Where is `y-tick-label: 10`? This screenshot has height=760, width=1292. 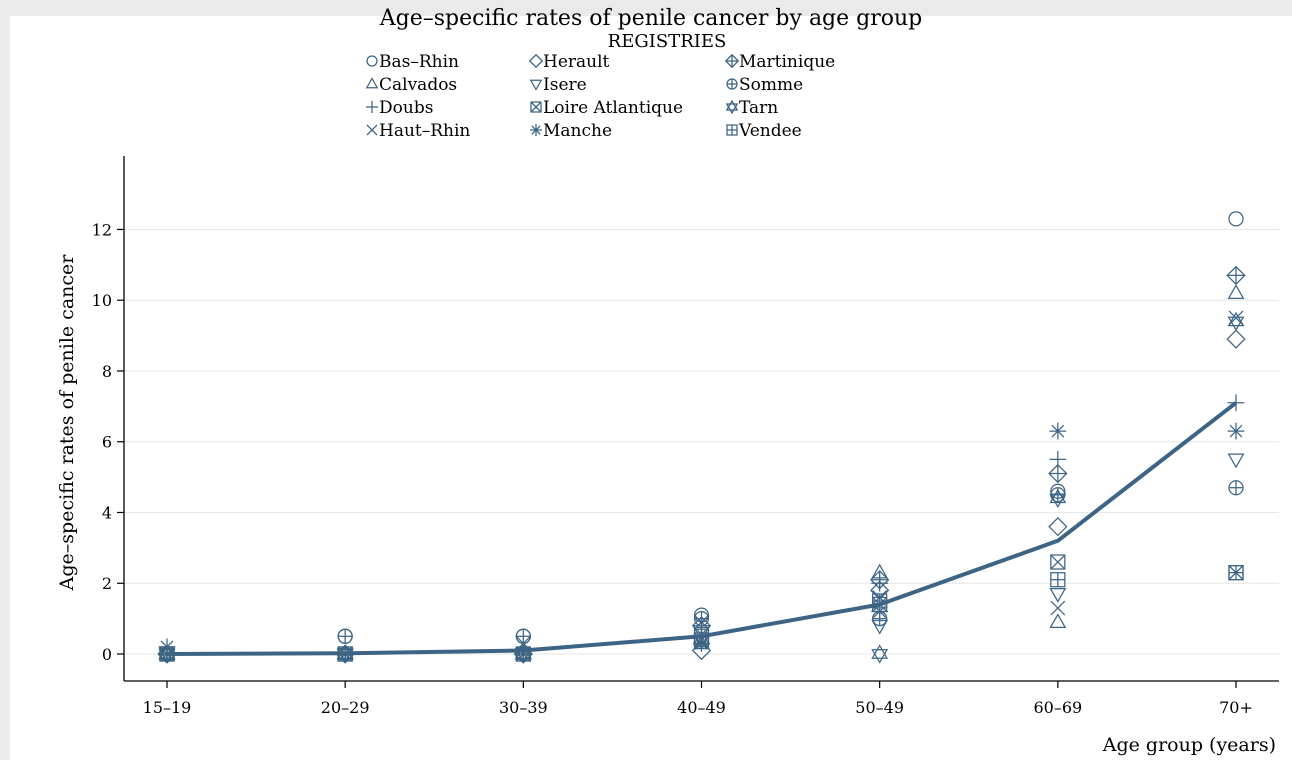
y-tick-label: 10 is located at coordinates (102, 300).